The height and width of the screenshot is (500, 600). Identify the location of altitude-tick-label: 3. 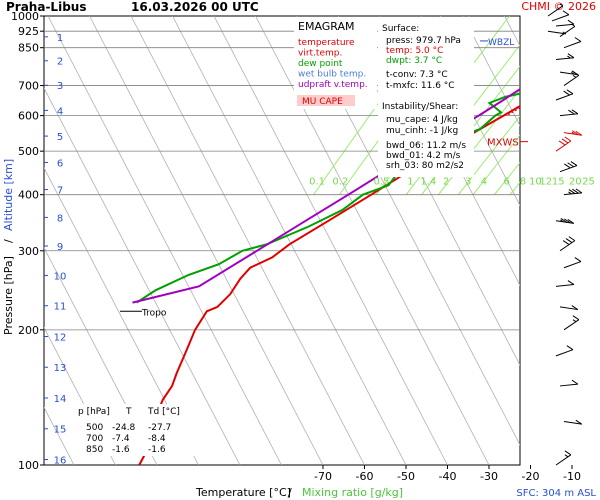
(60, 86).